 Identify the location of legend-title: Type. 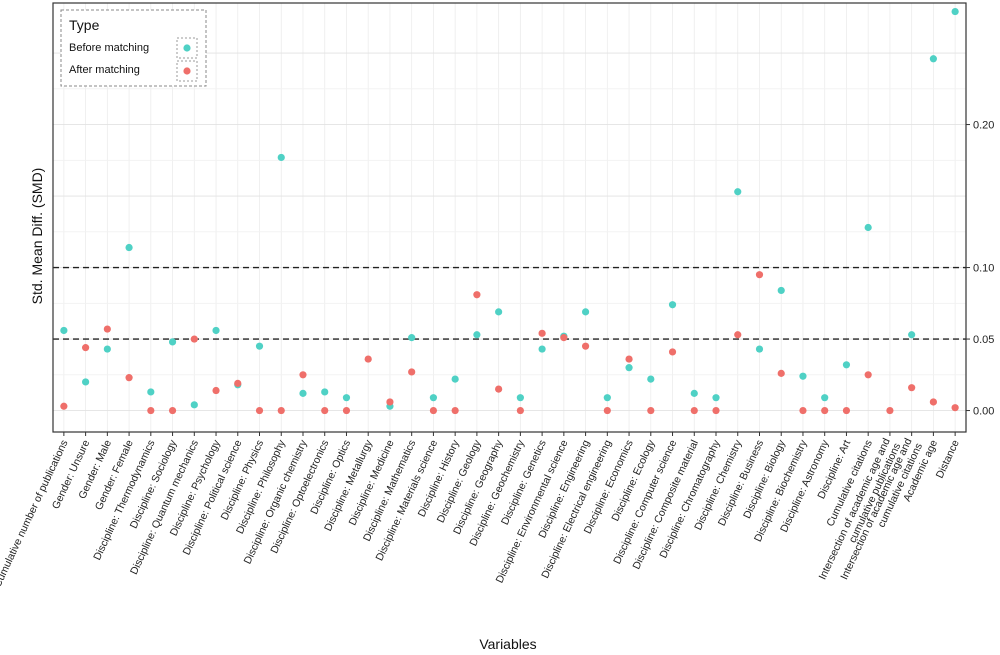
(84, 25).